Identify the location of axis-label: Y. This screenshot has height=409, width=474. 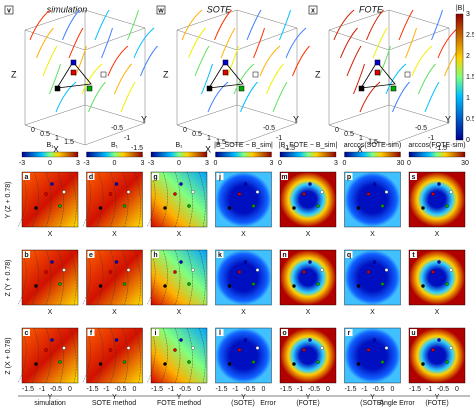
(243, 397).